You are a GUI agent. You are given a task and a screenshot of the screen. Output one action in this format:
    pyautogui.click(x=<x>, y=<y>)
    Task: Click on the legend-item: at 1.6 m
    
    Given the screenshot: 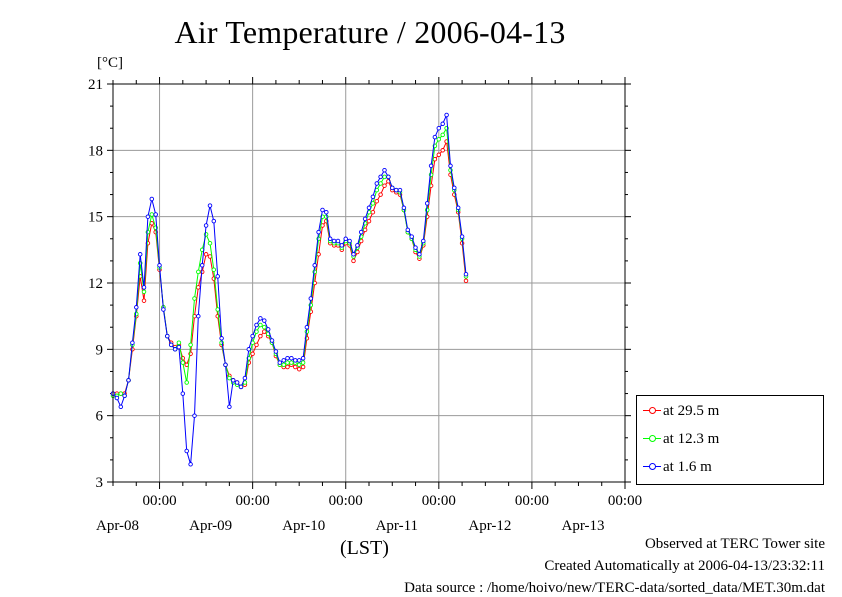 What is the action you would take?
    pyautogui.click(x=730, y=467)
    